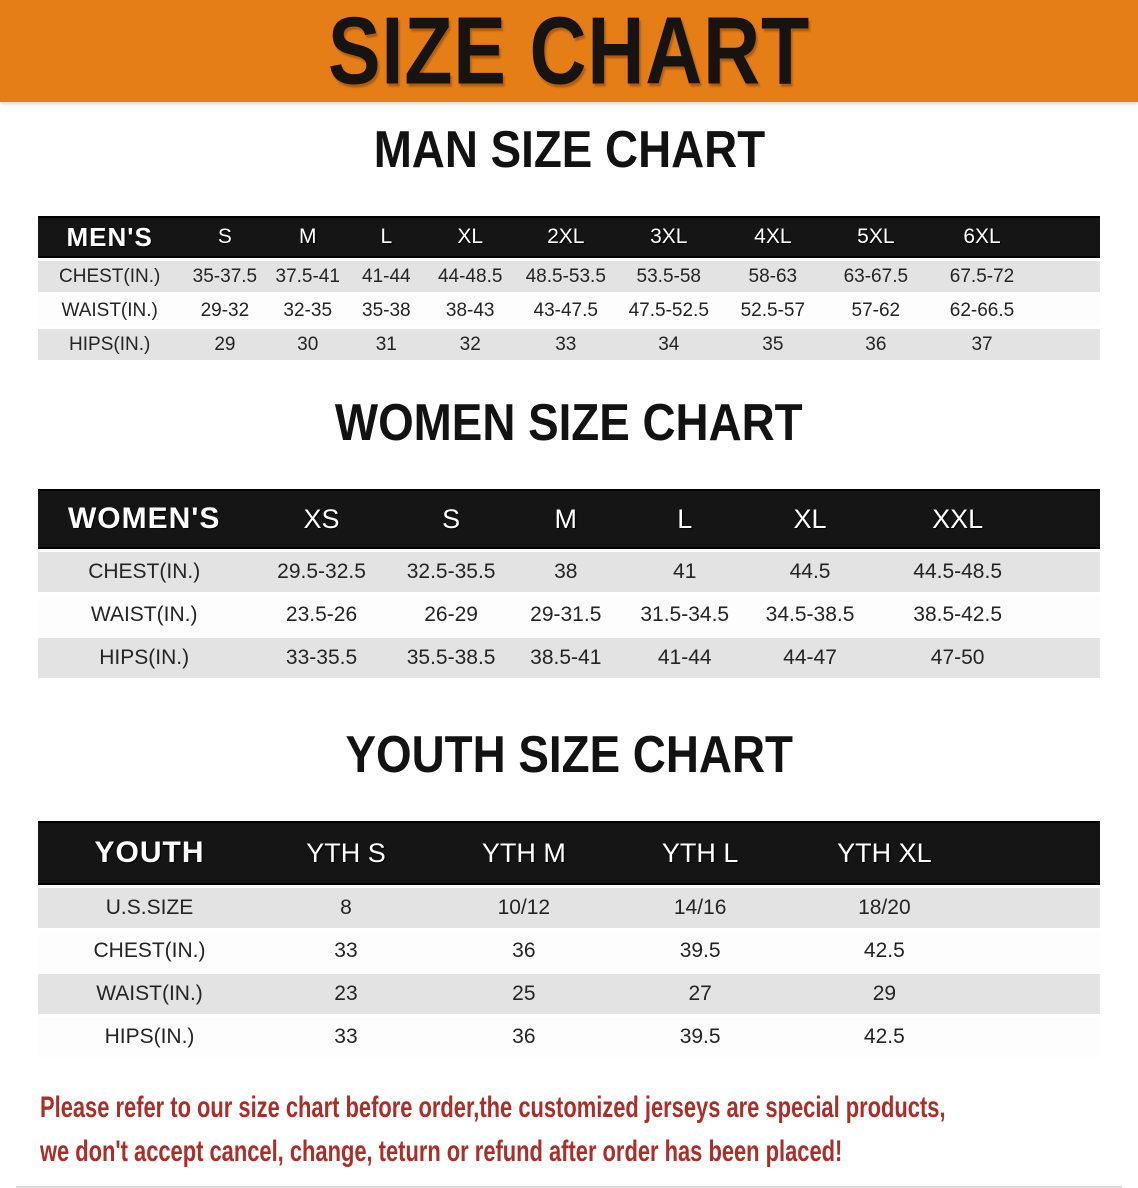 This screenshot has height=1188, width=1138. What do you see at coordinates (875, 310) in the screenshot?
I see `size-value-cell: 57-62` at bounding box center [875, 310].